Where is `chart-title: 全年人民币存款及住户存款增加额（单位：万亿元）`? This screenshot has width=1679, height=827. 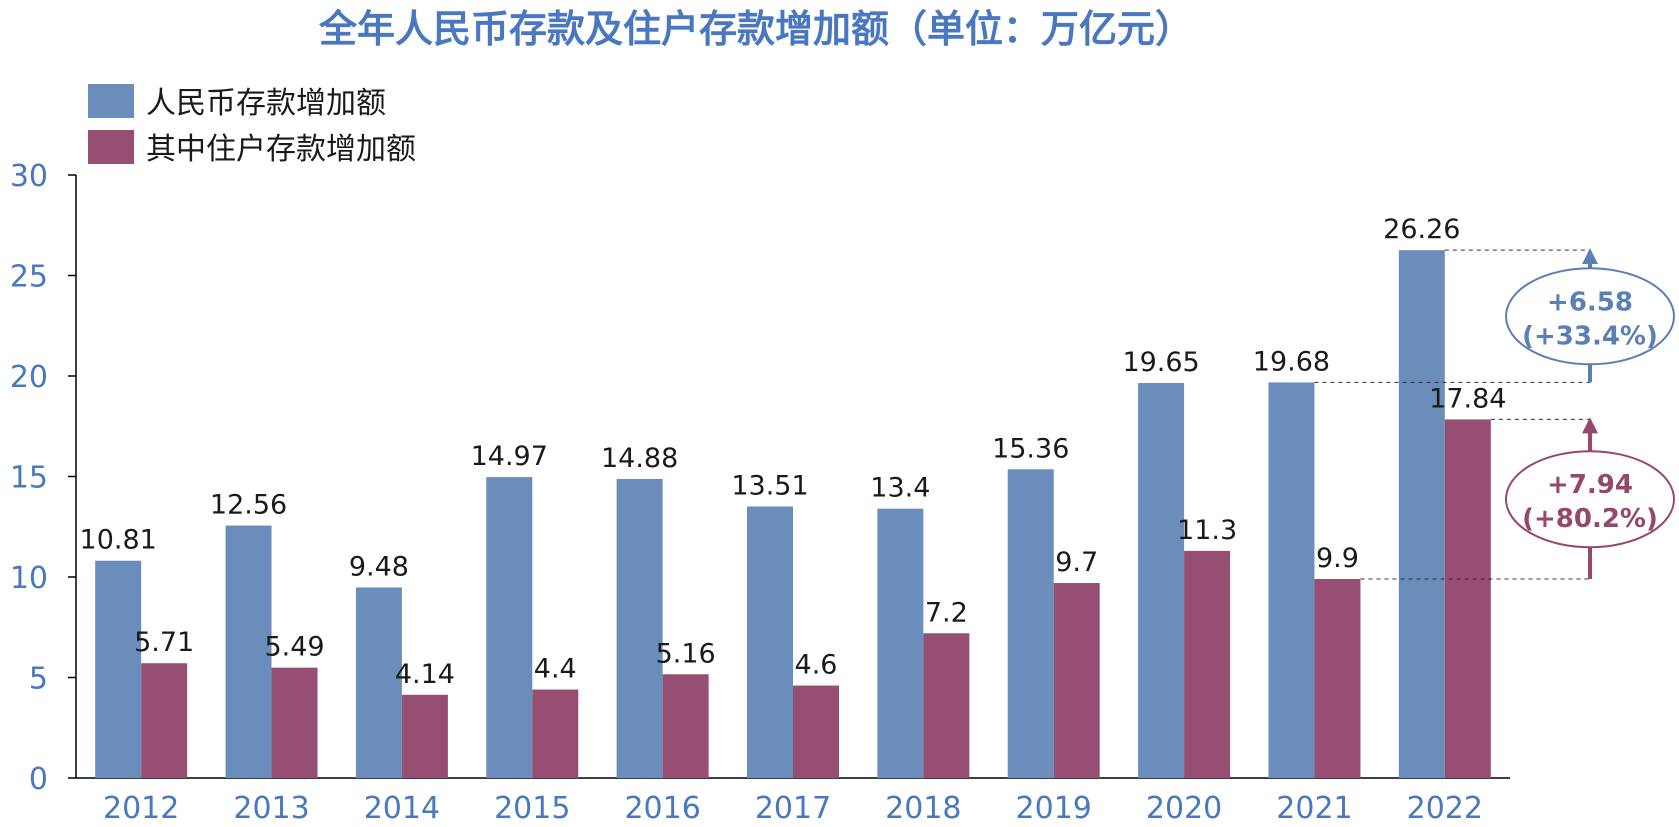 chart-title: 全年人民币存款及住户存款增加额（单位：万亿元） is located at coordinates (755, 29).